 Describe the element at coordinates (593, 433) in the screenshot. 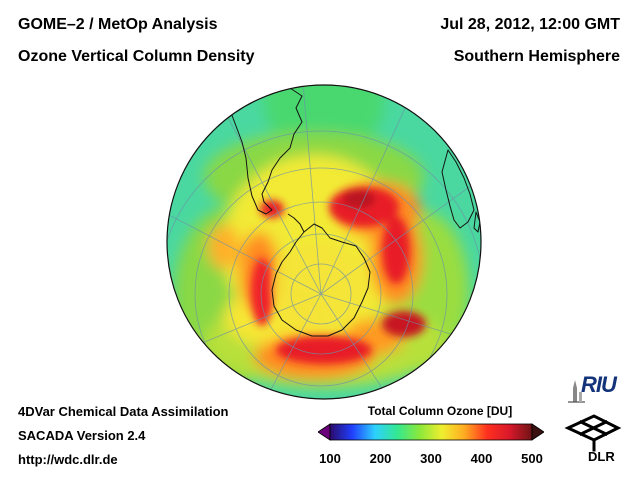

I see `dlr-logo-icon` at that location.